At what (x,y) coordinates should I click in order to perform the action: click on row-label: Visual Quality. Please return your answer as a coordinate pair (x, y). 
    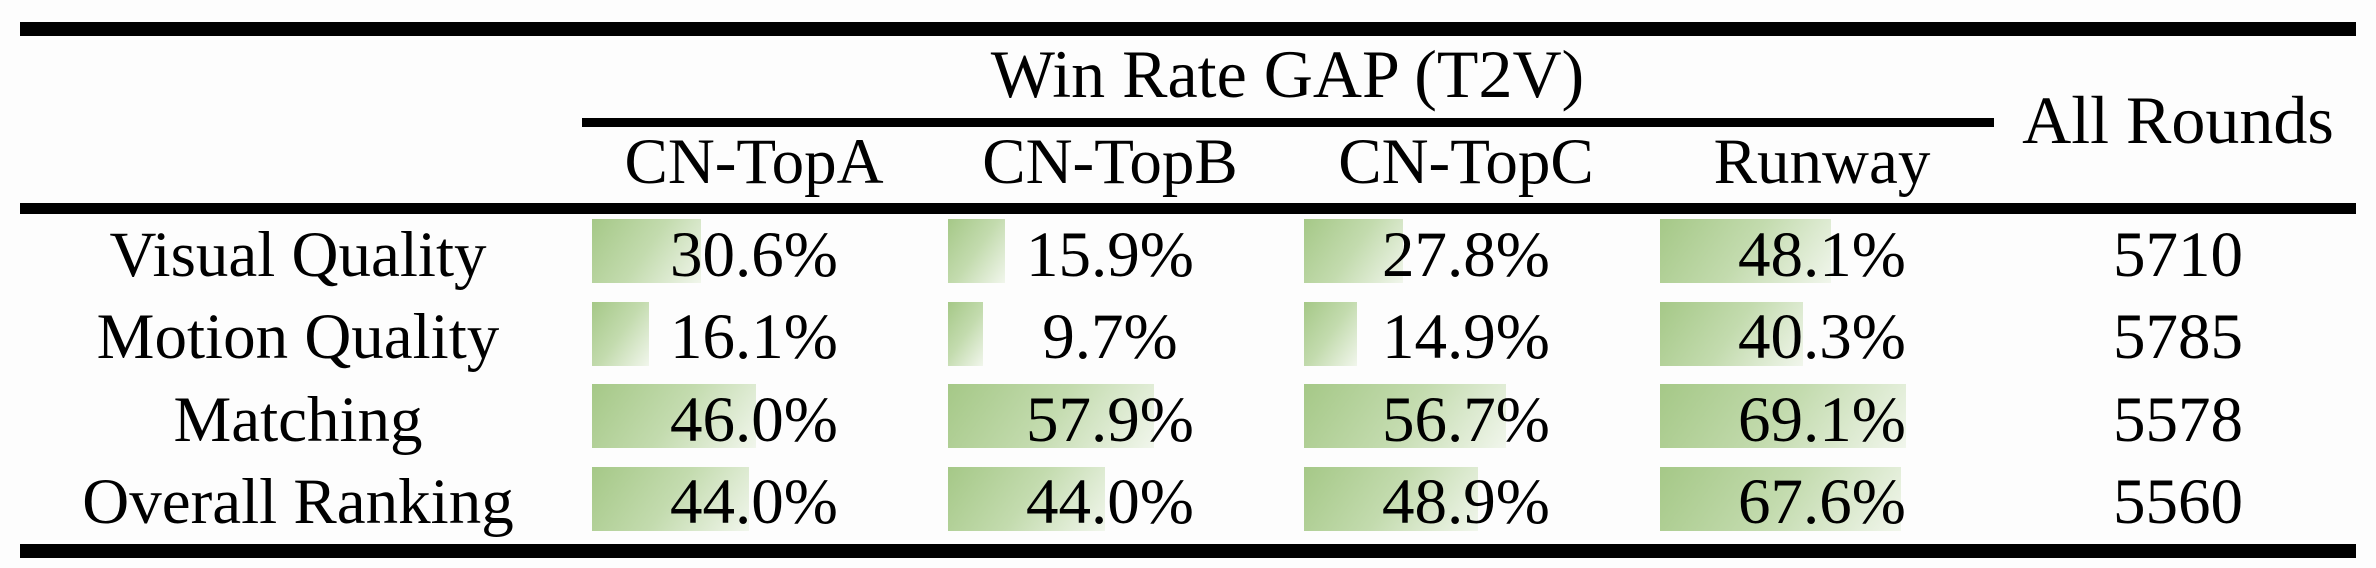
    Looking at the image, I should click on (298, 254).